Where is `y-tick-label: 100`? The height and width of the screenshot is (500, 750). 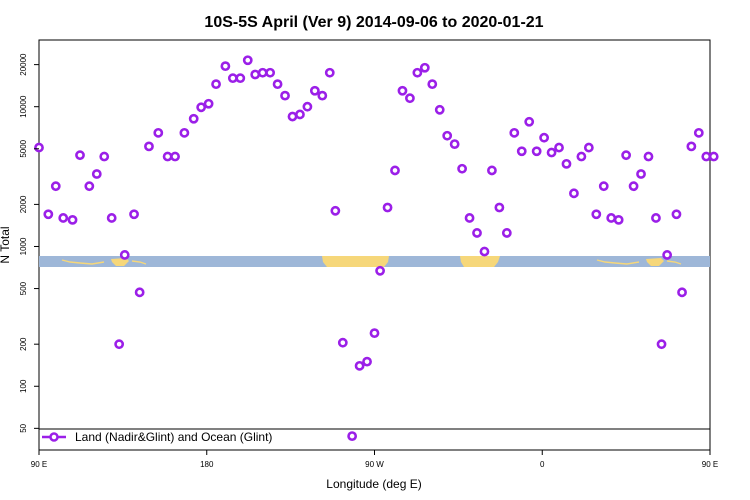
y-tick-label: 100 is located at coordinates (23, 386).